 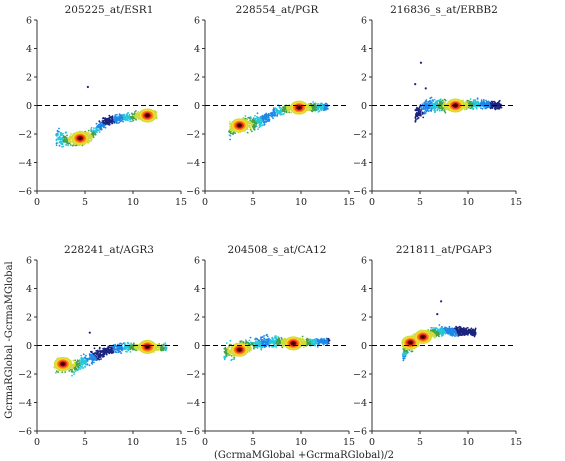 I want to click on y-tick-label: 6, so click(x=29, y=21).